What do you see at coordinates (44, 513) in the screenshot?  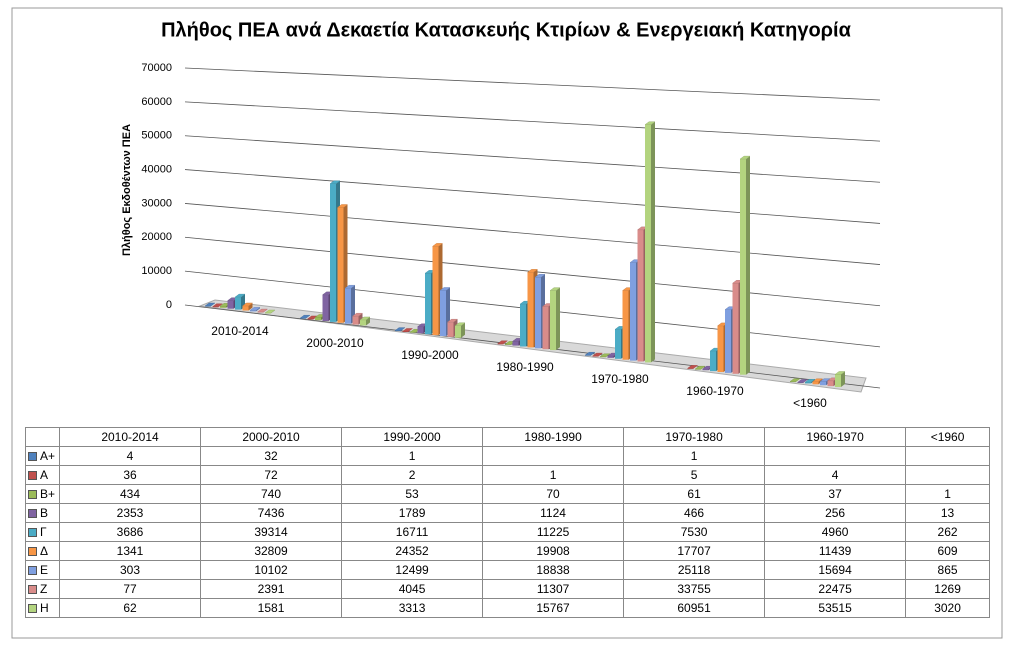 I see `legend-label: Β` at bounding box center [44, 513].